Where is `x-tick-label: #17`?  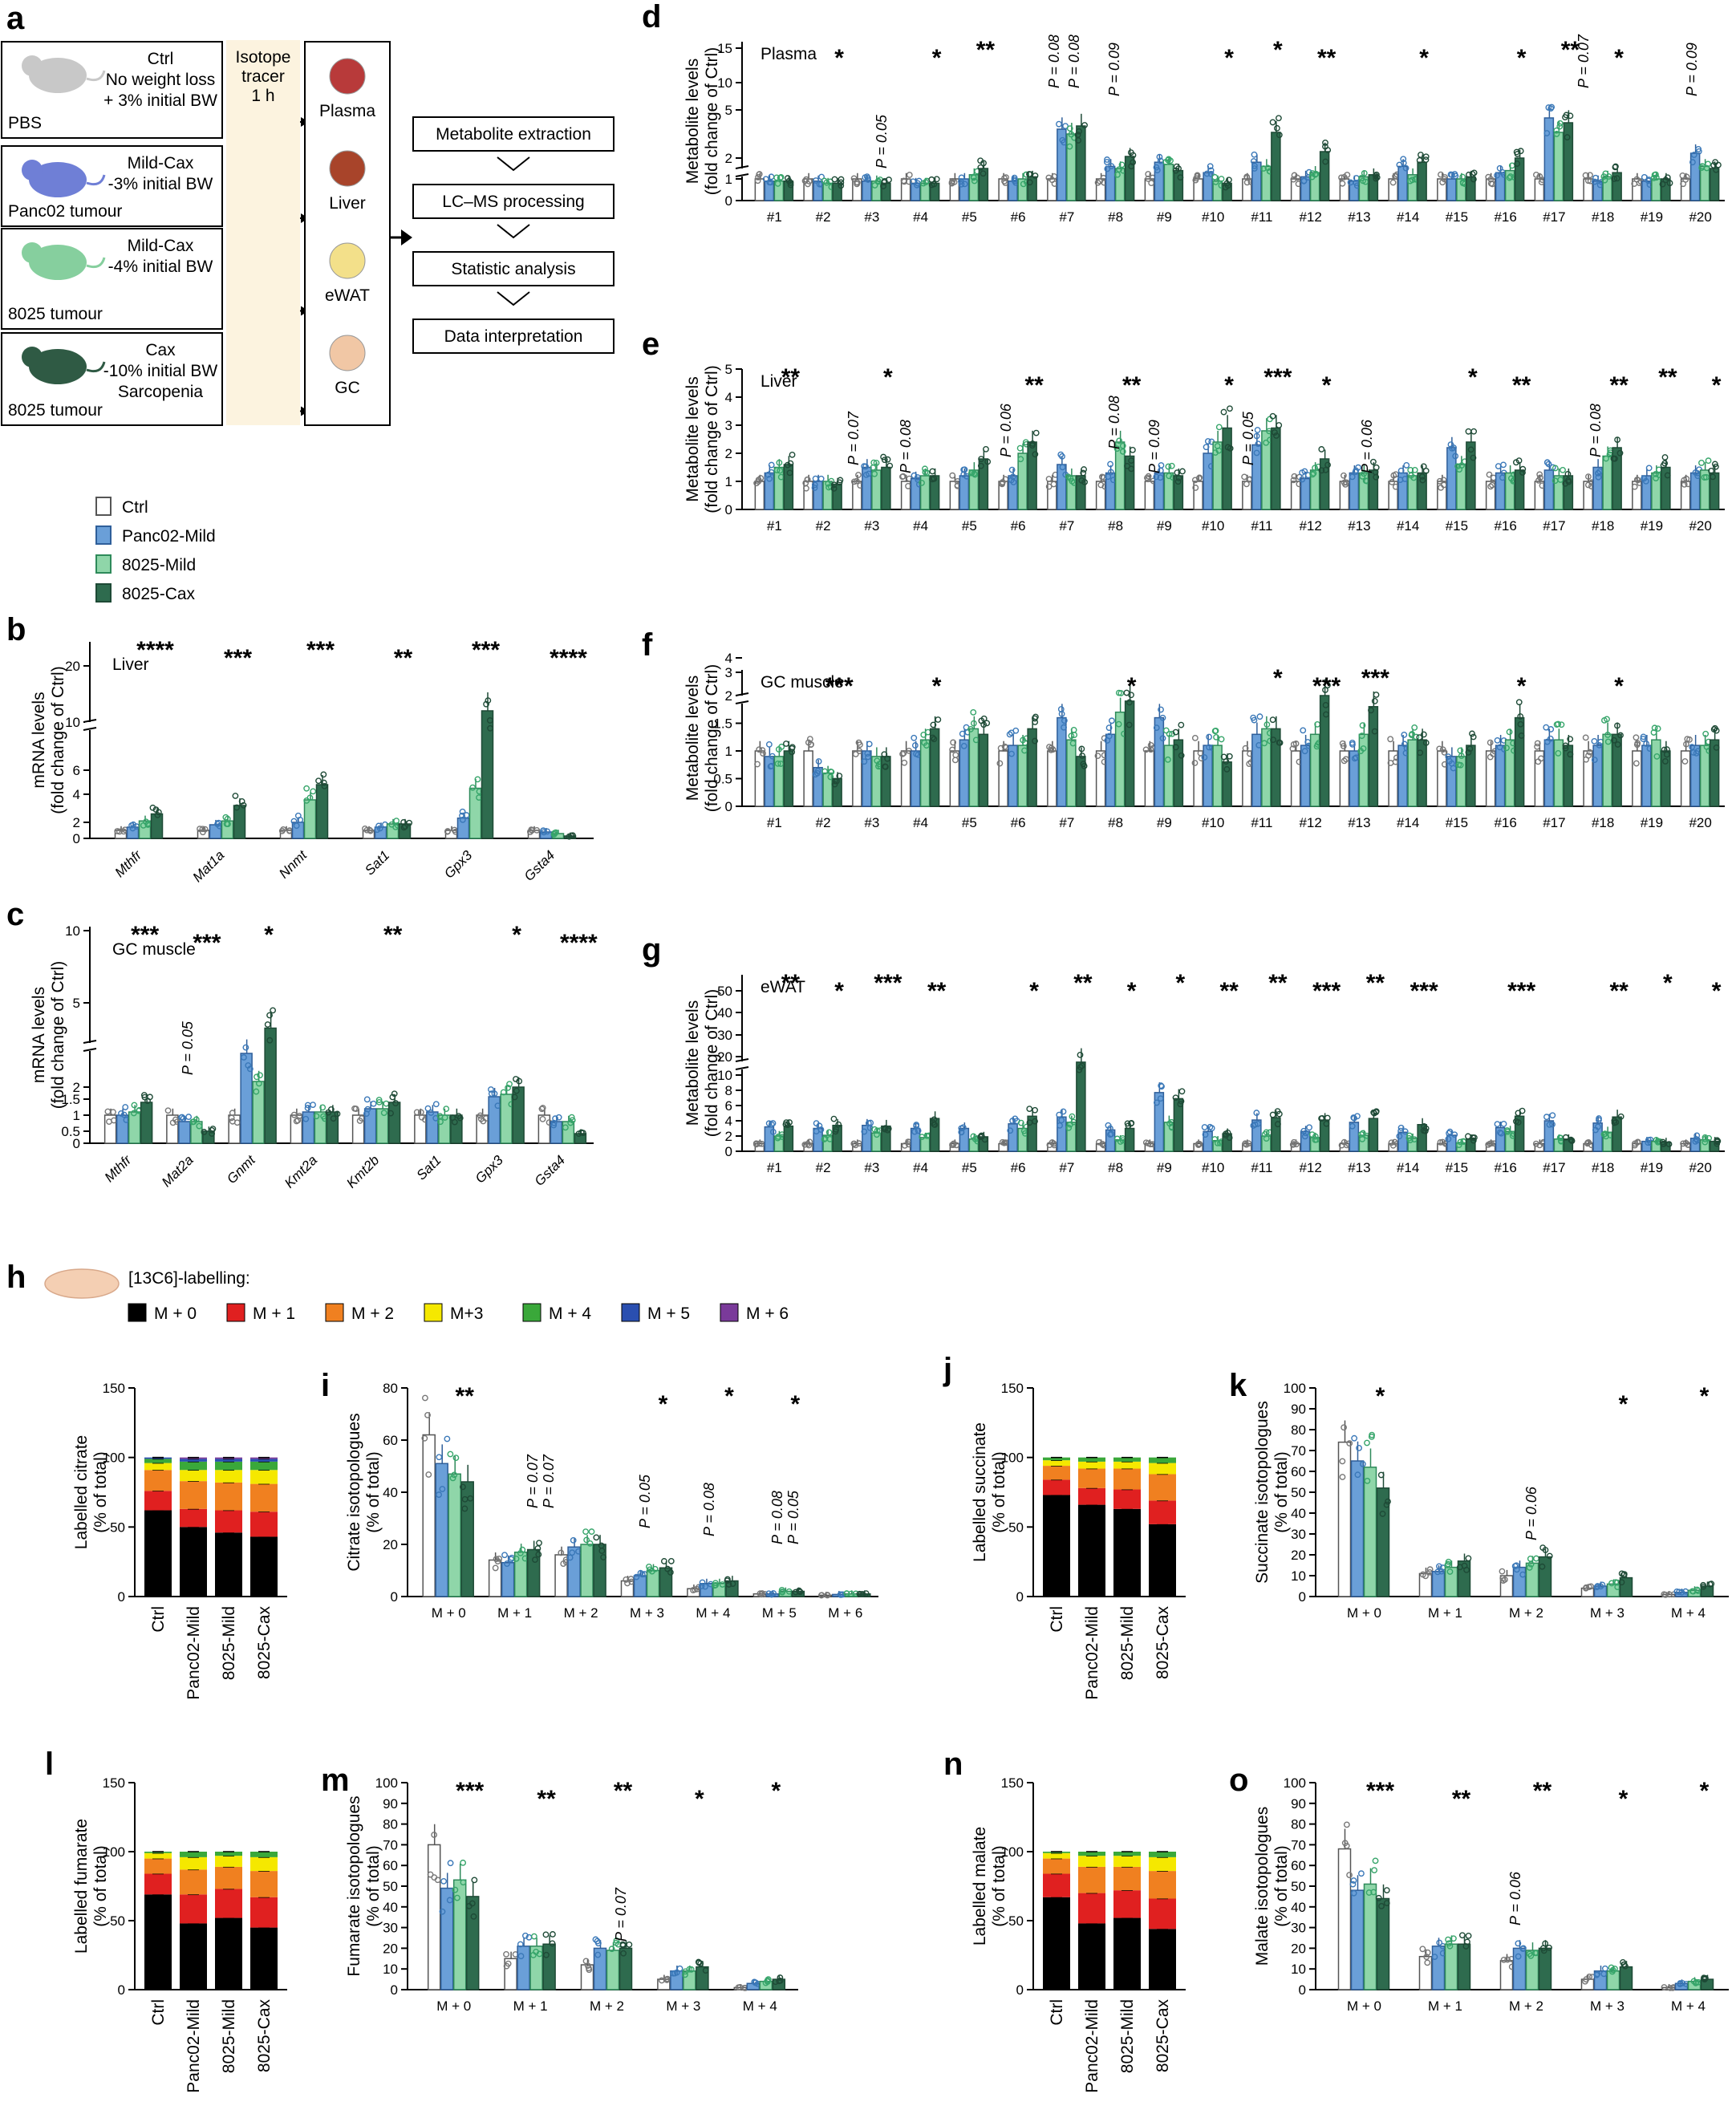
x-tick-label: #17 is located at coordinates (1554, 1167).